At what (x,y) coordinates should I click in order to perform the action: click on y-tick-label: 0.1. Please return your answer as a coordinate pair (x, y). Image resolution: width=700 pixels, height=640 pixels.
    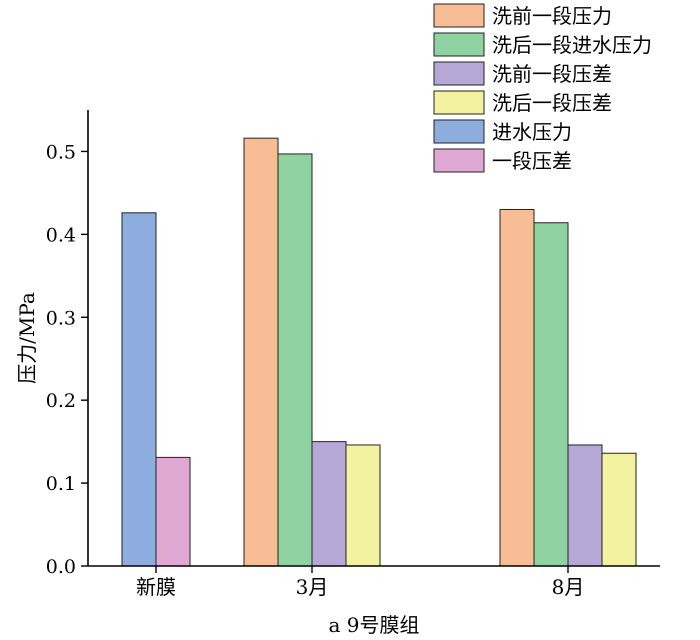
    Looking at the image, I should click on (61, 484).